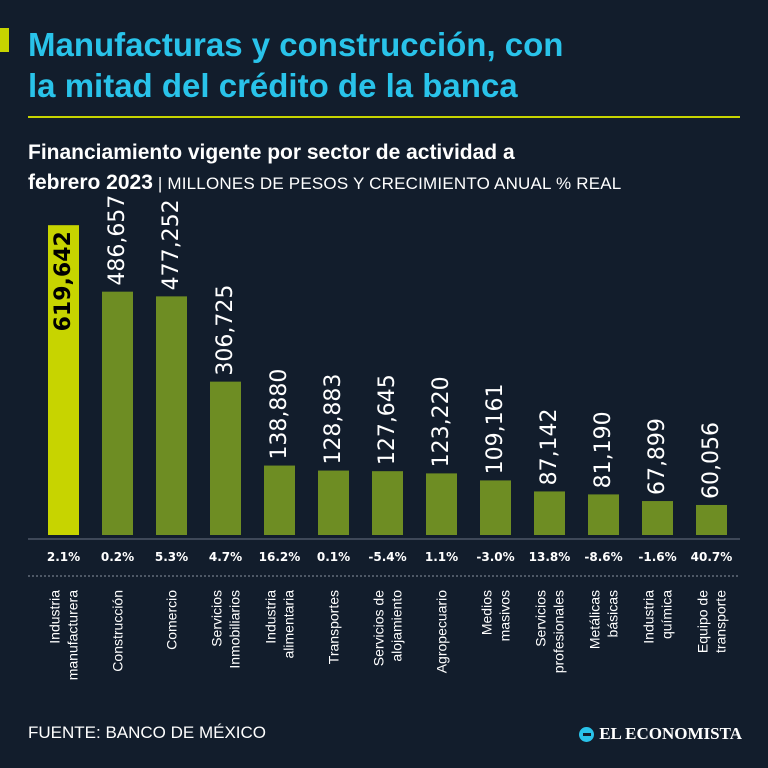  Describe the element at coordinates (657, 557) in the screenshot. I see `growth-label-11: -1.6%` at that location.